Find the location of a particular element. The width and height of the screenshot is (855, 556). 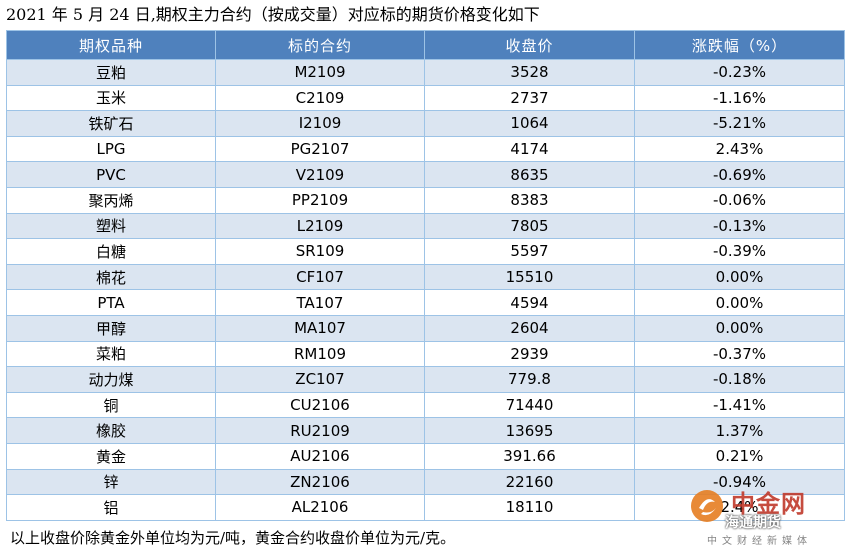

watermark-subtitle: 中文财经新媒体 is located at coordinates (759, 541).